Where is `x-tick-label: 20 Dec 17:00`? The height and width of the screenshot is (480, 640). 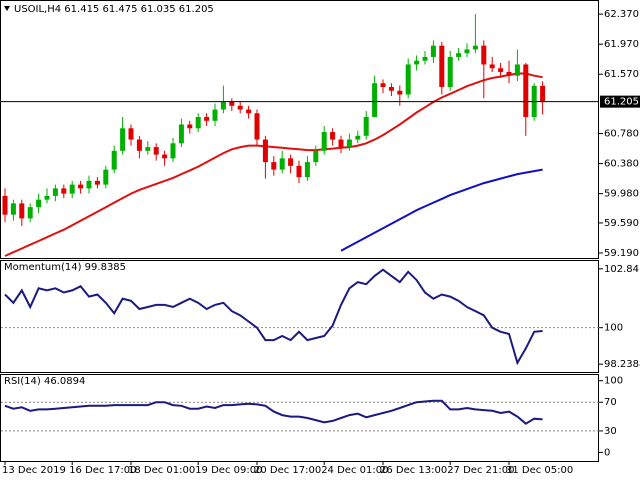
x-tick-label: 20 Dec 17:00 is located at coordinates (287, 470).